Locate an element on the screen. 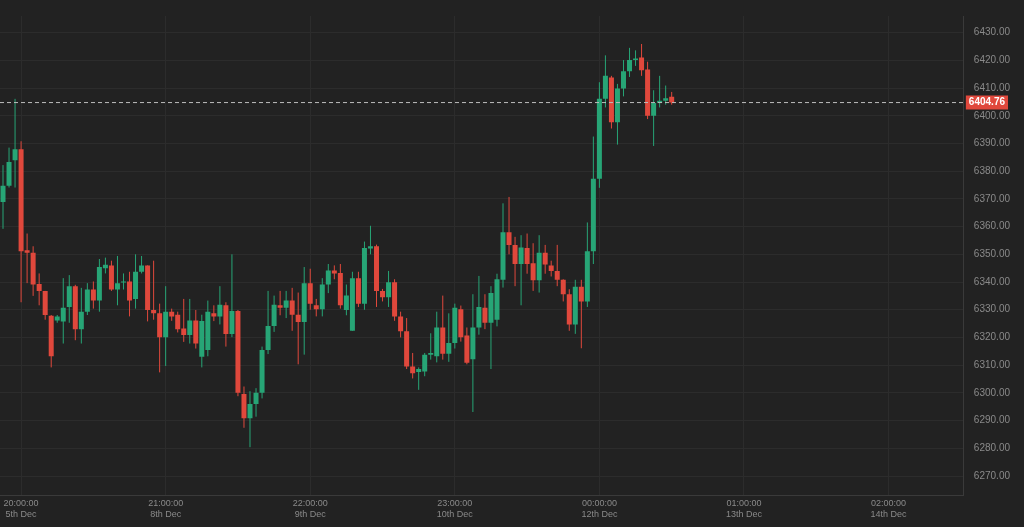  y-tick-label: 6270.00 is located at coordinates (992, 475).